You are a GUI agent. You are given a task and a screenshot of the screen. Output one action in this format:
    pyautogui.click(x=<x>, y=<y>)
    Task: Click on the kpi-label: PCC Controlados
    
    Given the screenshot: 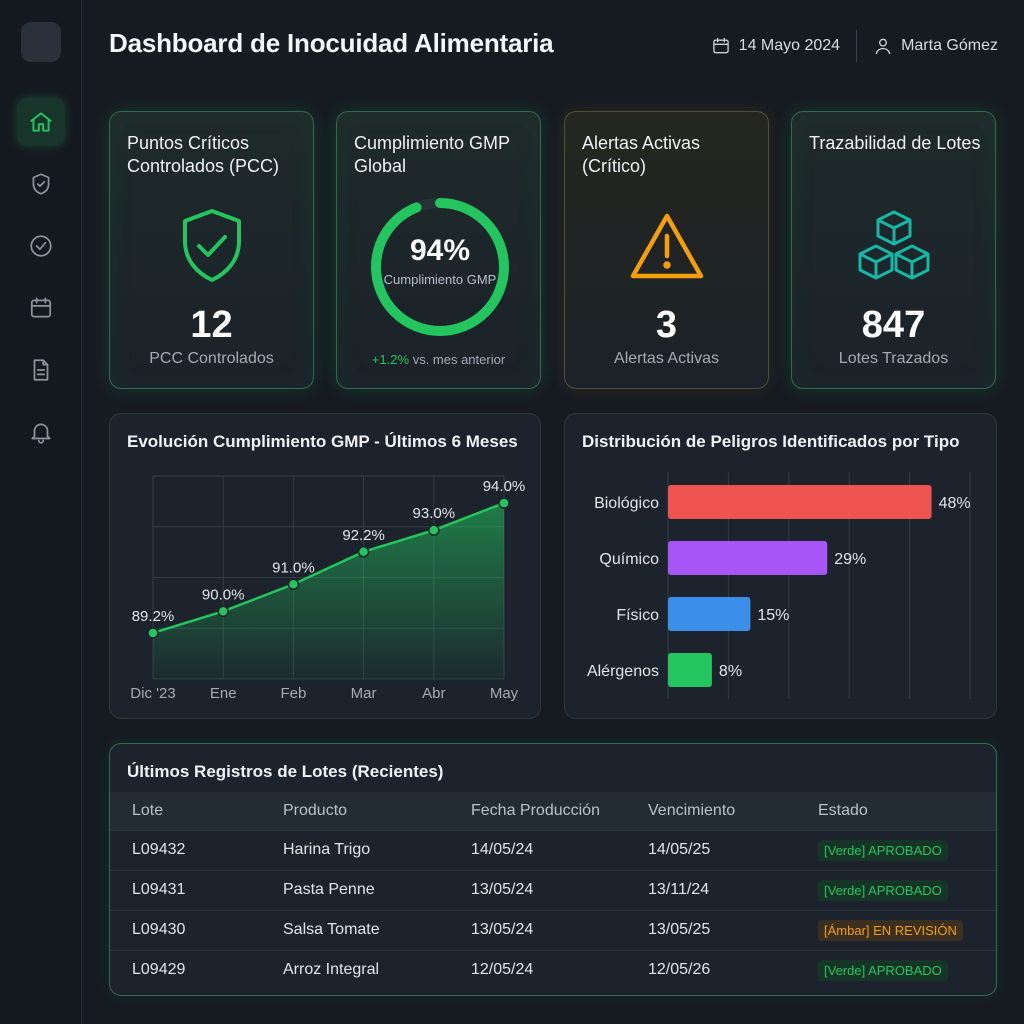 What is the action you would take?
    pyautogui.click(x=211, y=358)
    